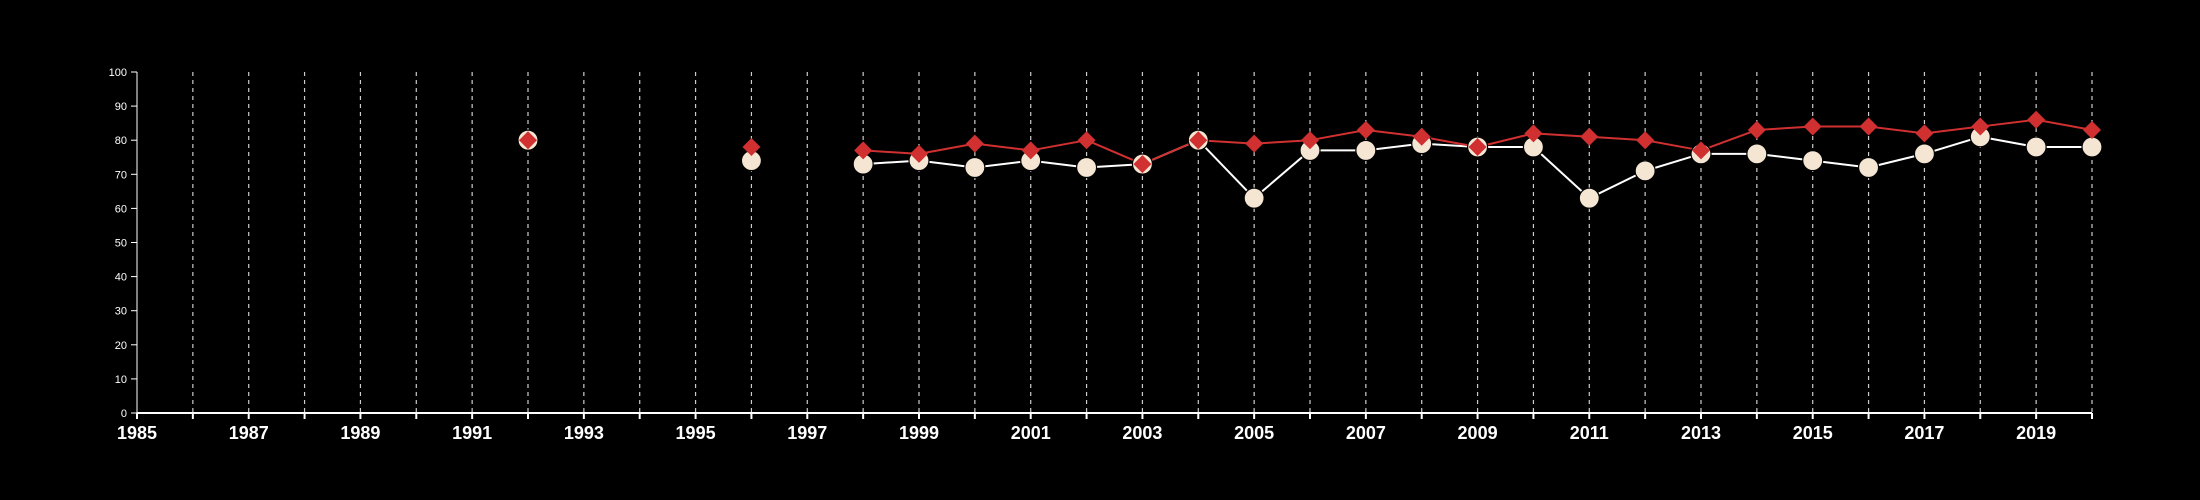  What do you see at coordinates (1031, 433) in the screenshot?
I see `x-tick-label: 2001` at bounding box center [1031, 433].